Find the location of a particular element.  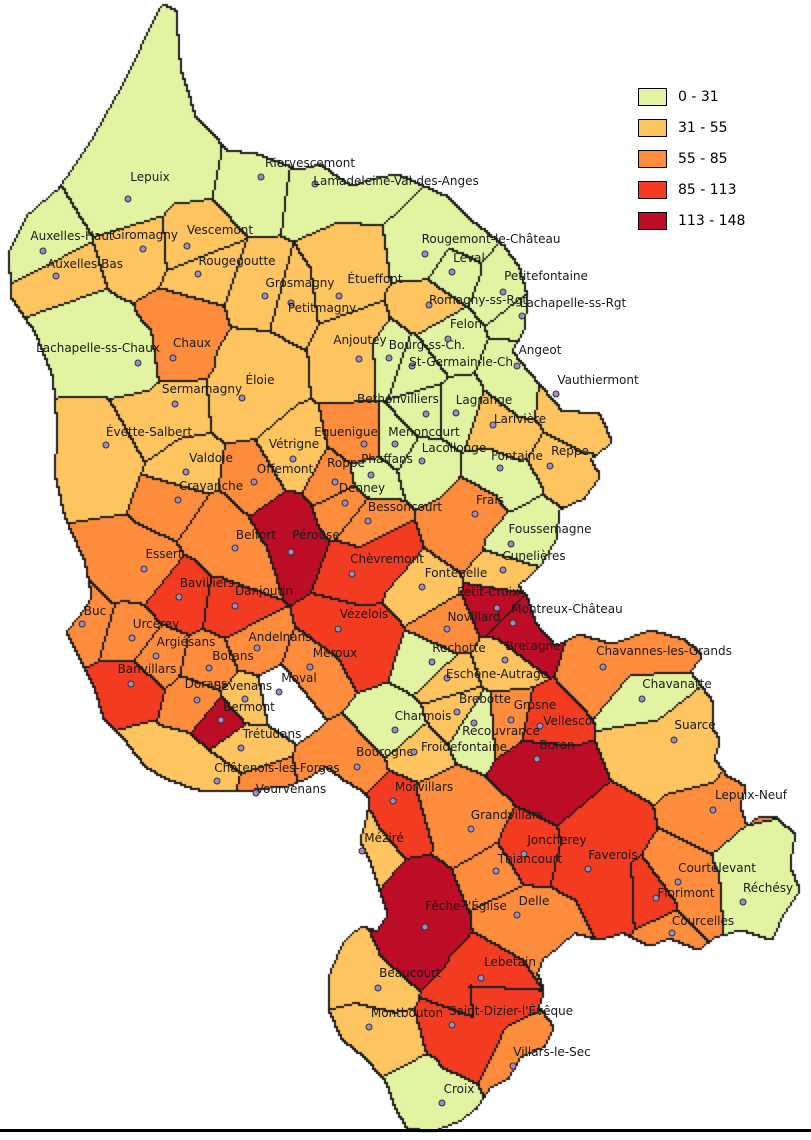

legend-label: 113 - 148 is located at coordinates (712, 221).